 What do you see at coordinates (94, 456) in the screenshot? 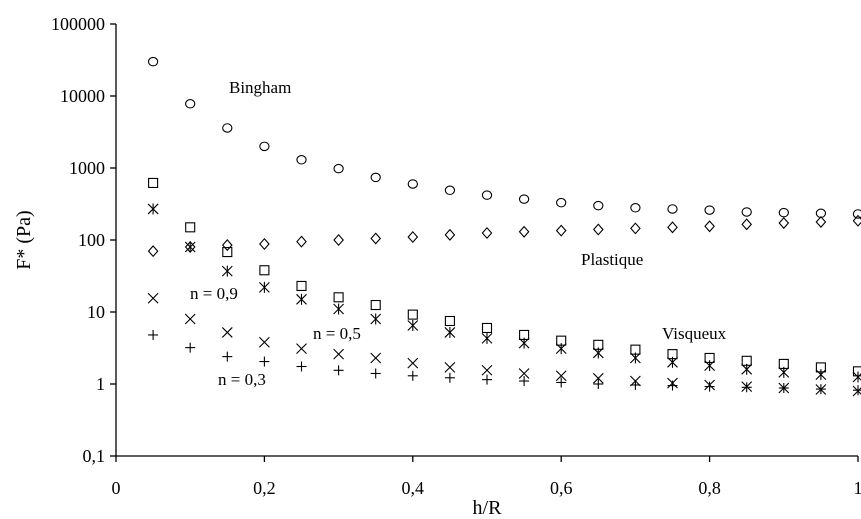
I see `y-tick-label: 0,1` at bounding box center [94, 456].